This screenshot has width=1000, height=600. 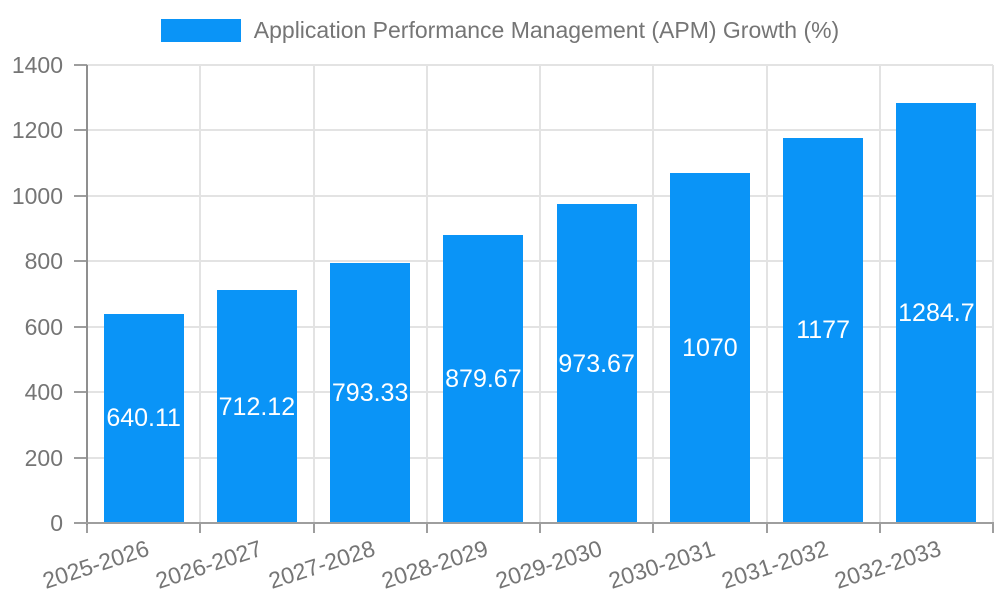 I want to click on bar-value-label: 1177, so click(x=823, y=330).